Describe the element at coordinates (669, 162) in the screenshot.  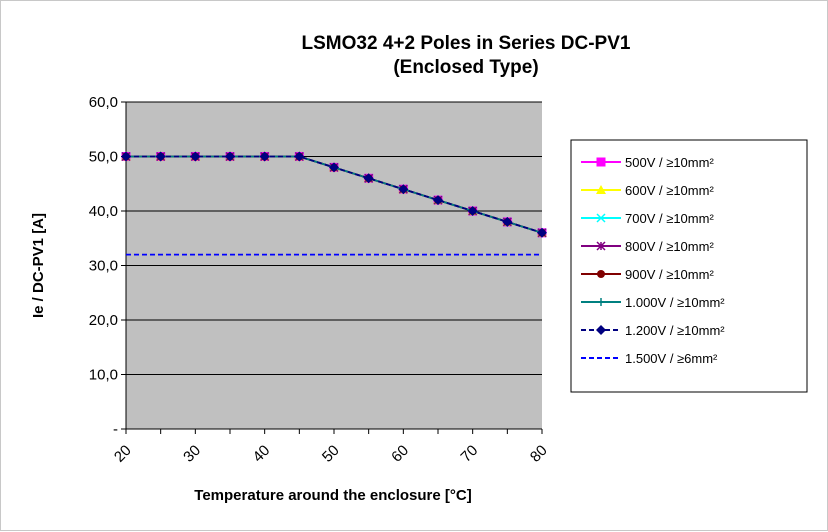
I see `legend-label: 500V / ≥10mm²` at that location.